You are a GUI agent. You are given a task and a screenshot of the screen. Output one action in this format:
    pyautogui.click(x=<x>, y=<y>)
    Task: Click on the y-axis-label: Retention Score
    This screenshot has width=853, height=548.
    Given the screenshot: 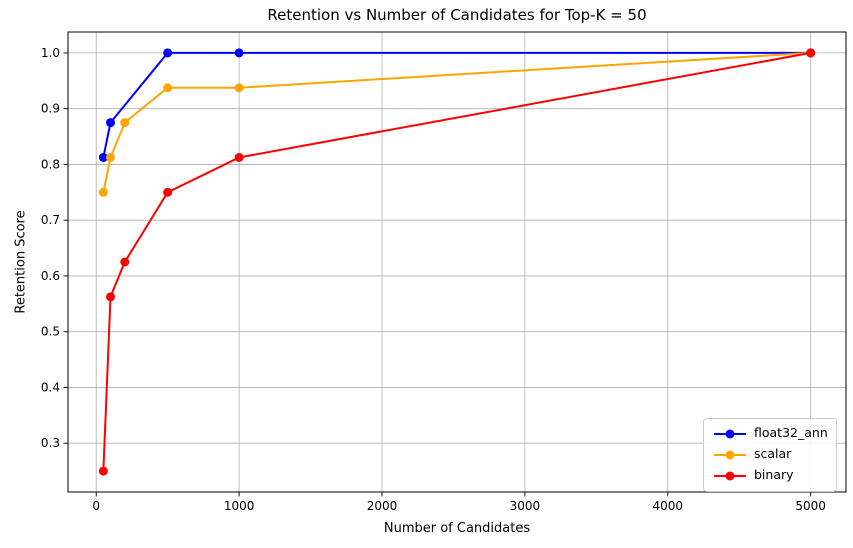 What is the action you would take?
    pyautogui.click(x=21, y=262)
    